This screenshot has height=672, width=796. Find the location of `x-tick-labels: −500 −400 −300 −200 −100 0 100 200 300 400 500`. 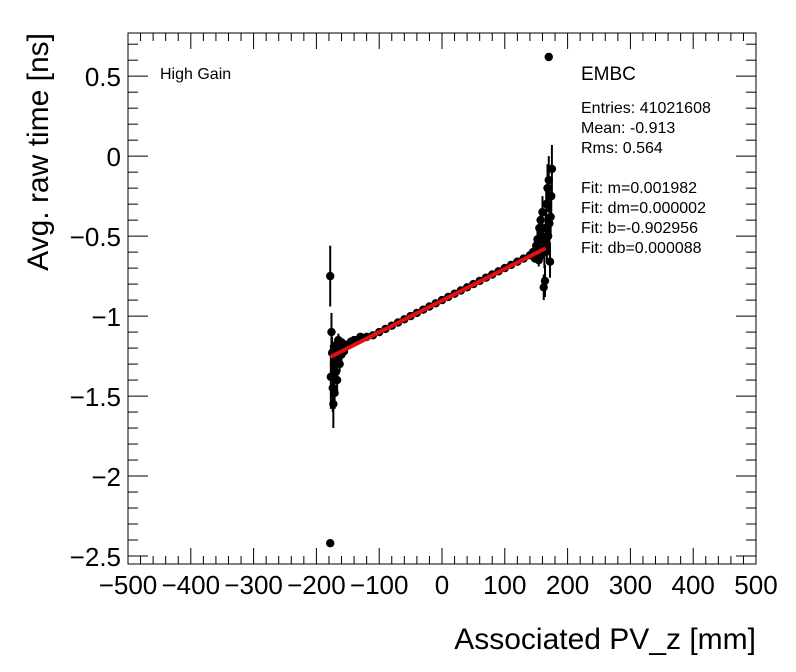

x-tick-labels: −500 −400 −300 −200 −100 0 100 200 300 400 500 is located at coordinates (438, 585).